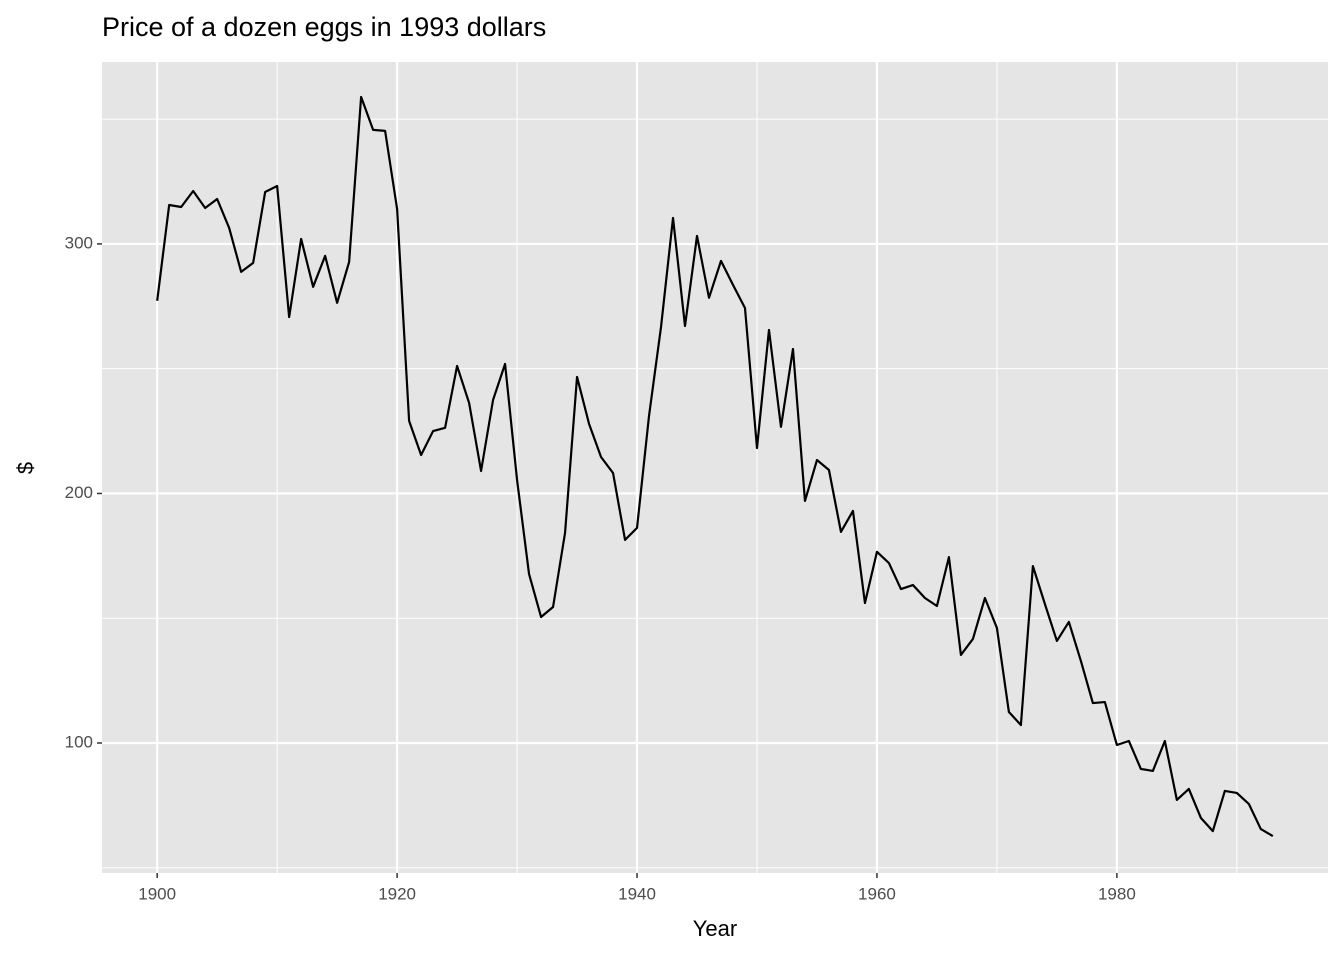 This screenshot has height=960, width=1344. Describe the element at coordinates (79, 741) in the screenshot. I see `y-tick-label: 100` at that location.